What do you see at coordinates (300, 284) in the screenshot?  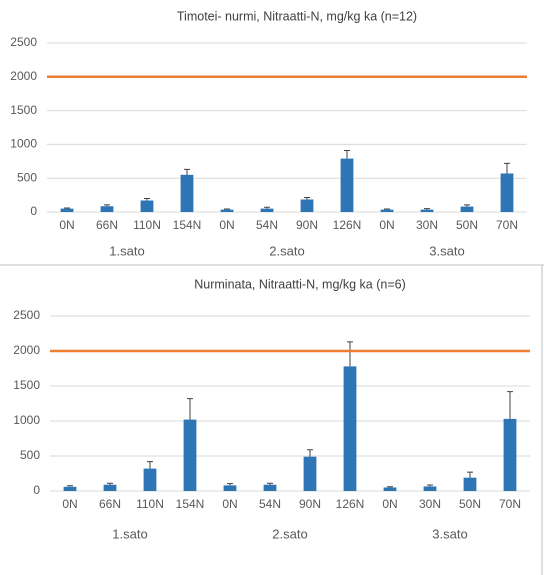 I see `chart-title: Nurminata, Nitraatti-N, mg/kg ka (n=6)` at bounding box center [300, 284].